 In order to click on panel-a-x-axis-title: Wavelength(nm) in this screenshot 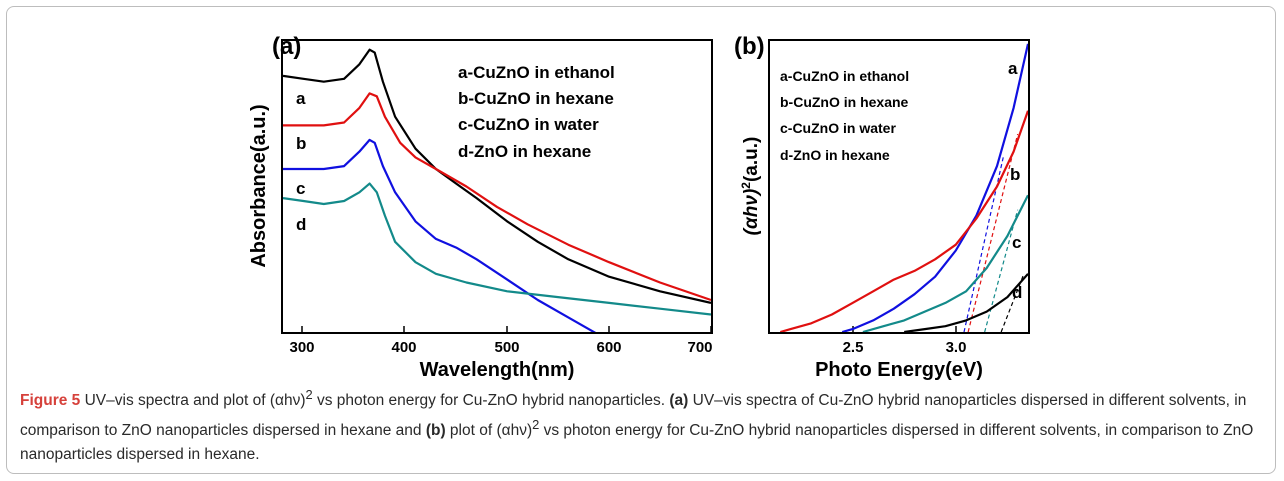, I will do `click(497, 369)`.